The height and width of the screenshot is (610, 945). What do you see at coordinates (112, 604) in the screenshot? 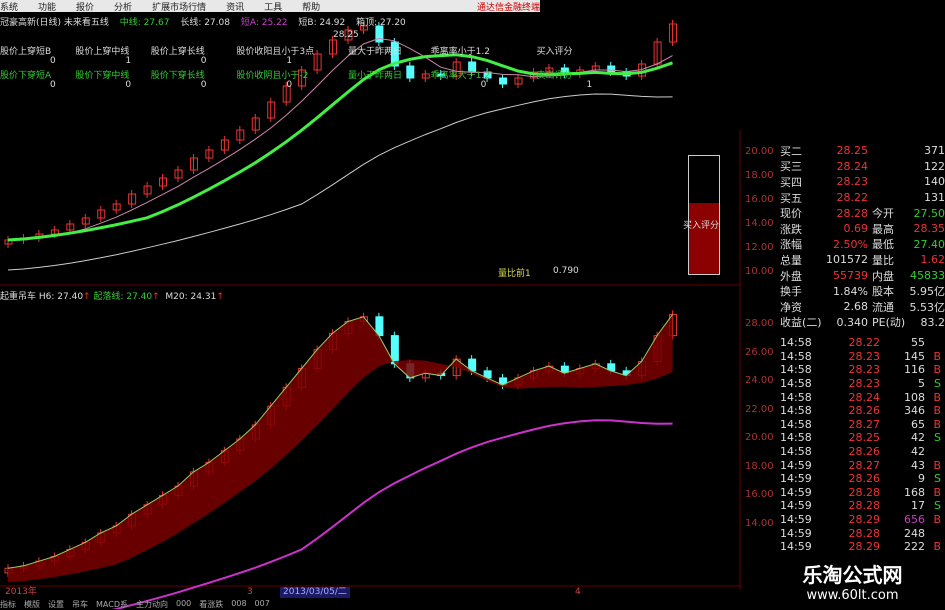
I see `indicator-tab: MACD系` at bounding box center [112, 604].